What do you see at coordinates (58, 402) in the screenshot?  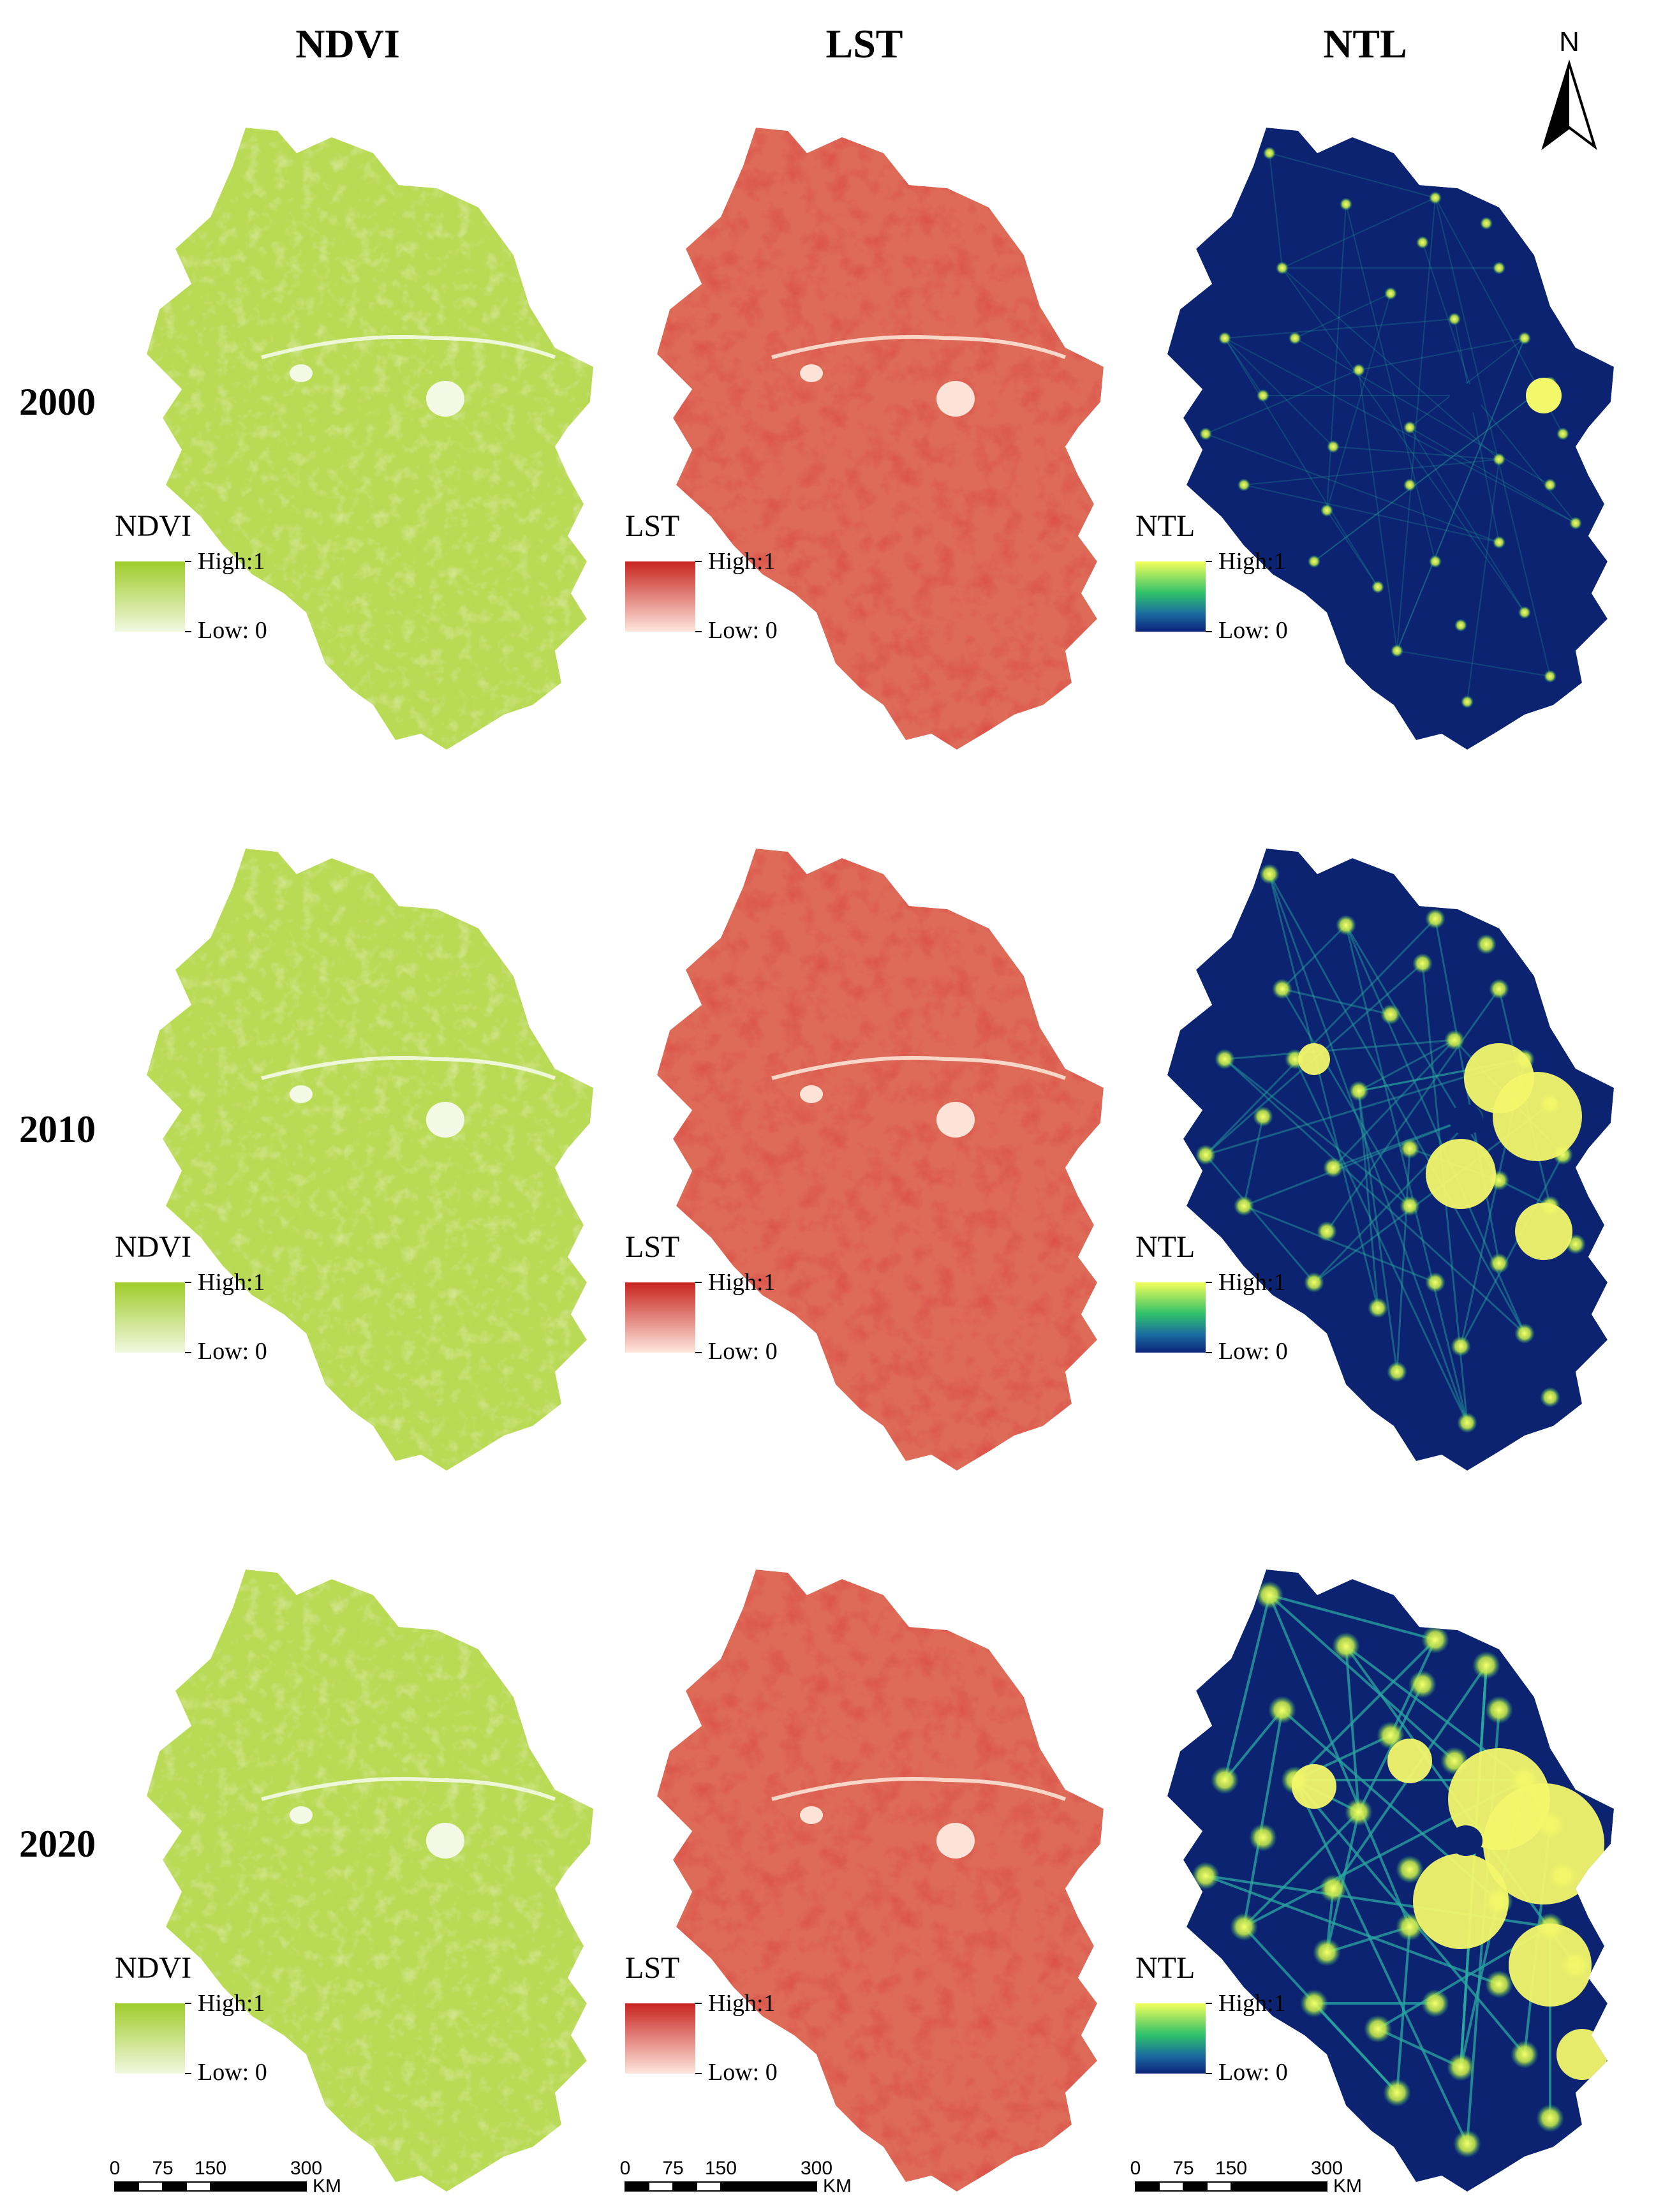 I see `year-label-2000: 2000` at bounding box center [58, 402].